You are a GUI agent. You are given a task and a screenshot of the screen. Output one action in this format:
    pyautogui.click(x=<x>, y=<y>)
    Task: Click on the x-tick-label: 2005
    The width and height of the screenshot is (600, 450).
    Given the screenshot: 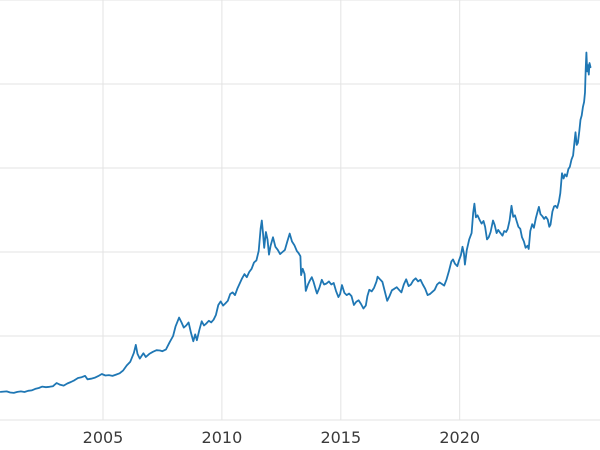 What is the action you would take?
    pyautogui.click(x=103, y=437)
    